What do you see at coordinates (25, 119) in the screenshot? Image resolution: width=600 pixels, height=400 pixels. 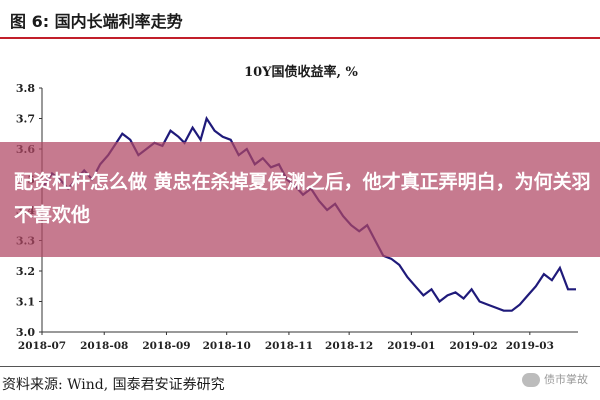 I see `y-tick-label: 3.7` at bounding box center [25, 119].